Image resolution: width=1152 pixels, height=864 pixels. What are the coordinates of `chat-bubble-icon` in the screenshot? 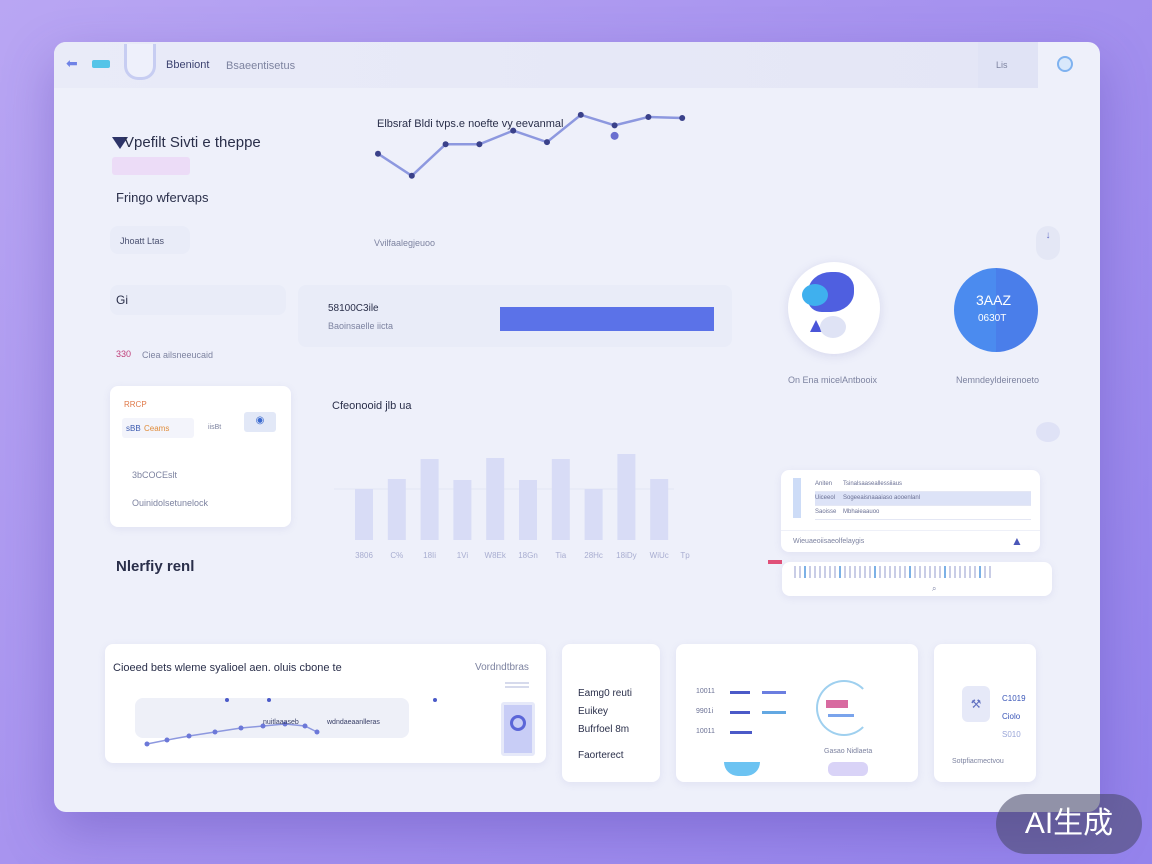 It's located at (1048, 432).